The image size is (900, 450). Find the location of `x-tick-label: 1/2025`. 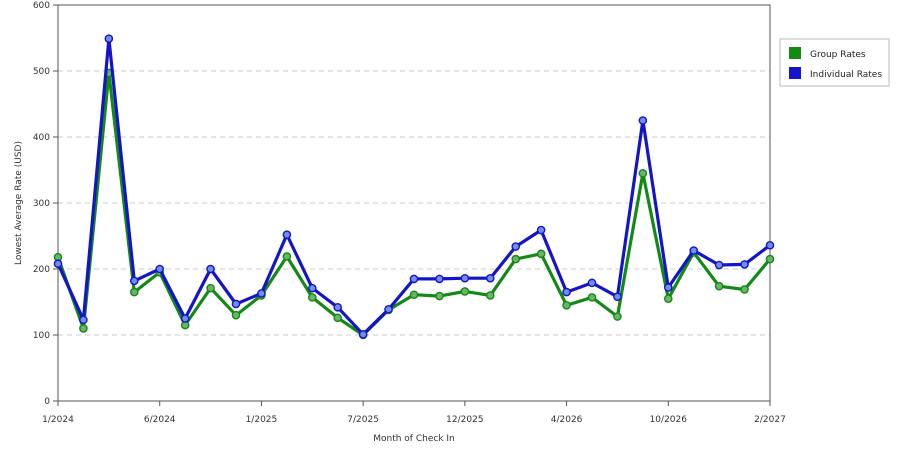

x-tick-label: 1/2025 is located at coordinates (262, 420).